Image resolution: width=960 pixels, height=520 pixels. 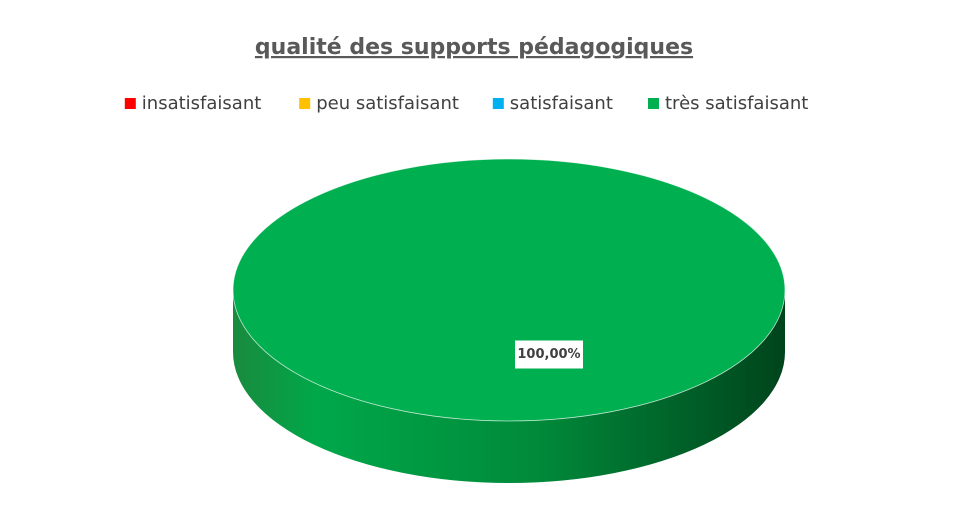 I want to click on legend-label: insatisfaisant, so click(x=201, y=103).